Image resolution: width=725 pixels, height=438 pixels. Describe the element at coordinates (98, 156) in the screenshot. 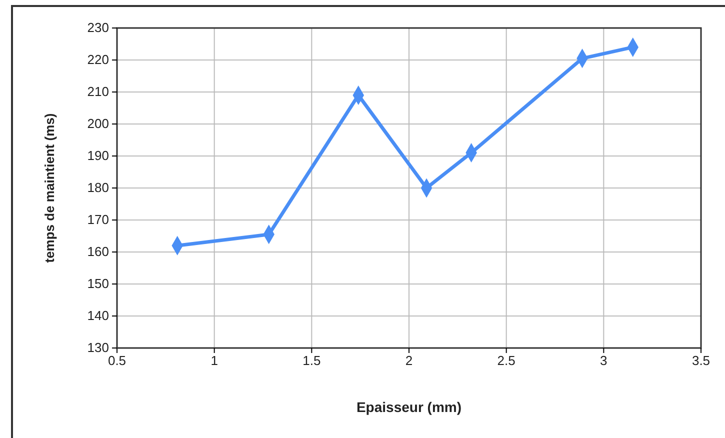

I see `y-tick-label: 190` at that location.